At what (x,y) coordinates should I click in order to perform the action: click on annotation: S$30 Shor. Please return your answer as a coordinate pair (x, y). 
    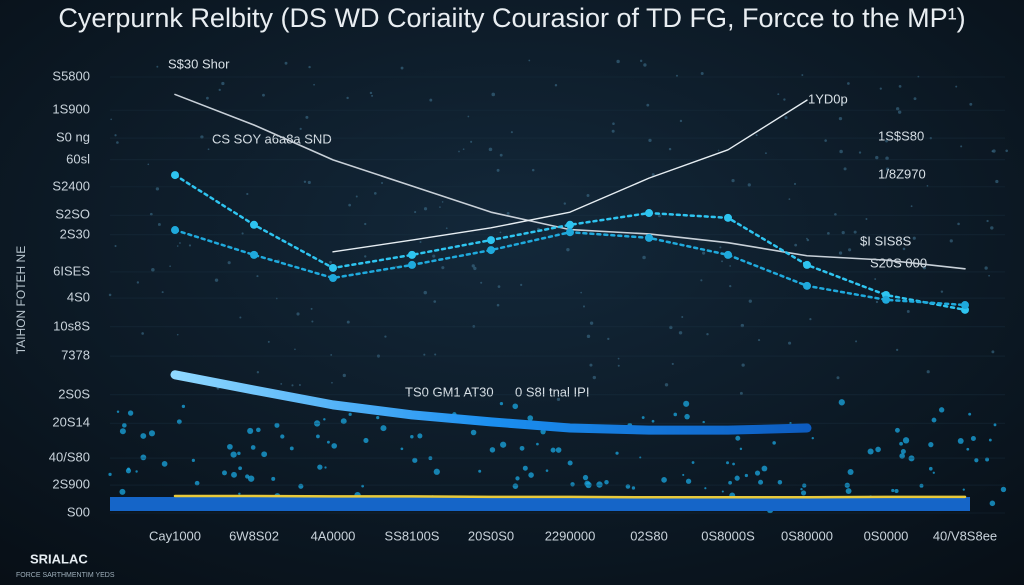
    Looking at the image, I should click on (199, 63).